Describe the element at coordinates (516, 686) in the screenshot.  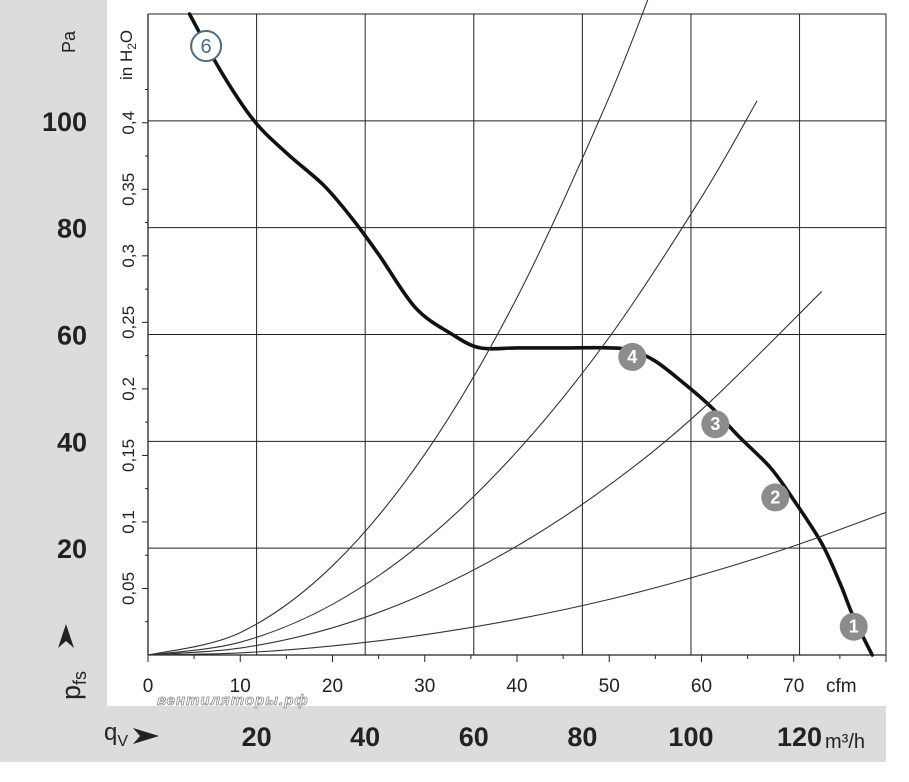
I see `x-tick-label-cfm: 40` at that location.